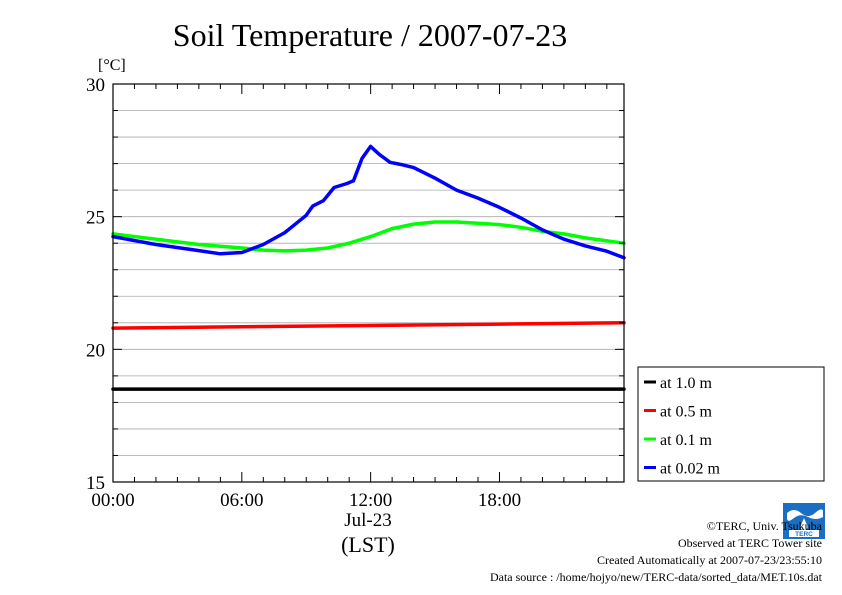 The height and width of the screenshot is (595, 842). What do you see at coordinates (804, 534) in the screenshot?
I see `logo-text: TERC` at bounding box center [804, 534].